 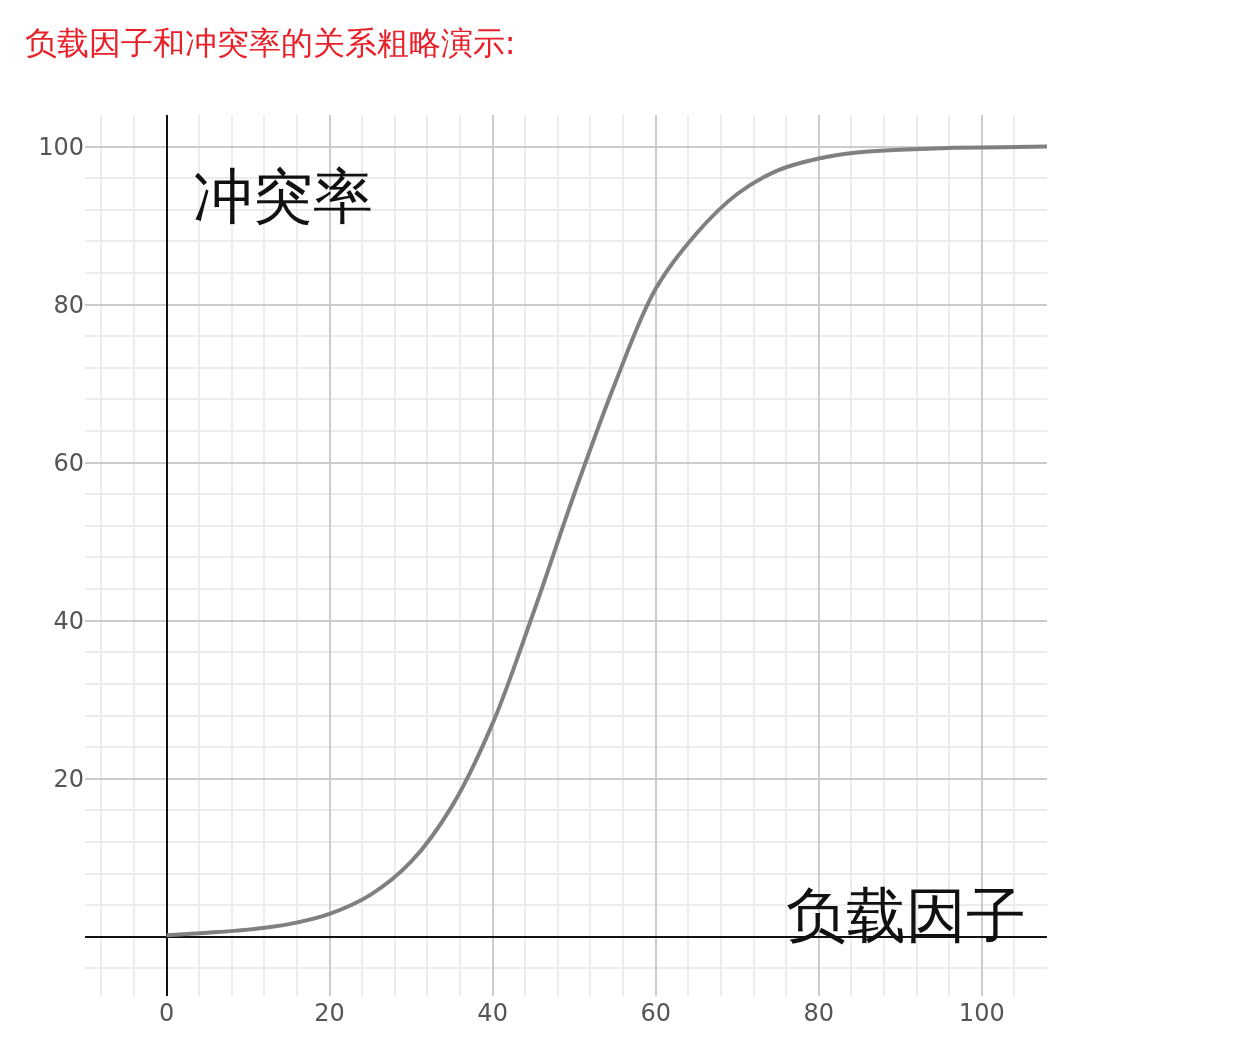 What do you see at coordinates (61, 147) in the screenshot?
I see `y-tick-label: 100` at bounding box center [61, 147].